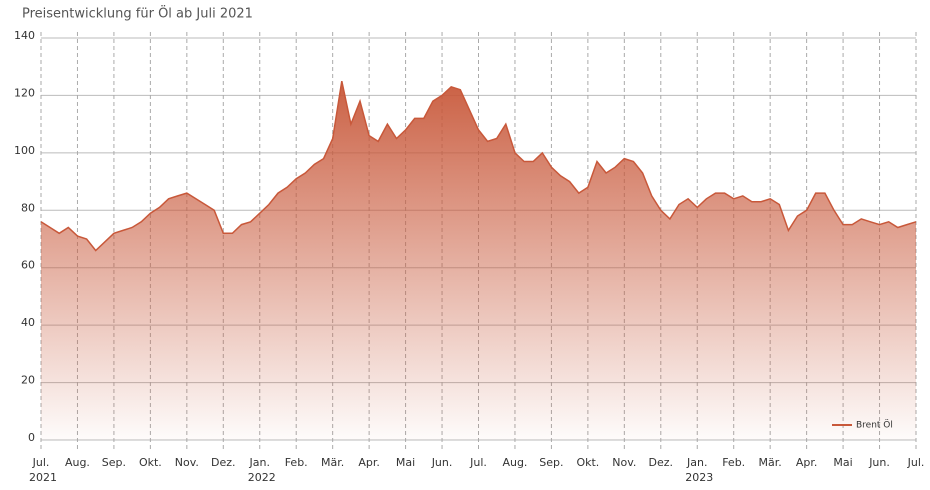  I want to click on y-tick-label: 40, so click(28, 322).